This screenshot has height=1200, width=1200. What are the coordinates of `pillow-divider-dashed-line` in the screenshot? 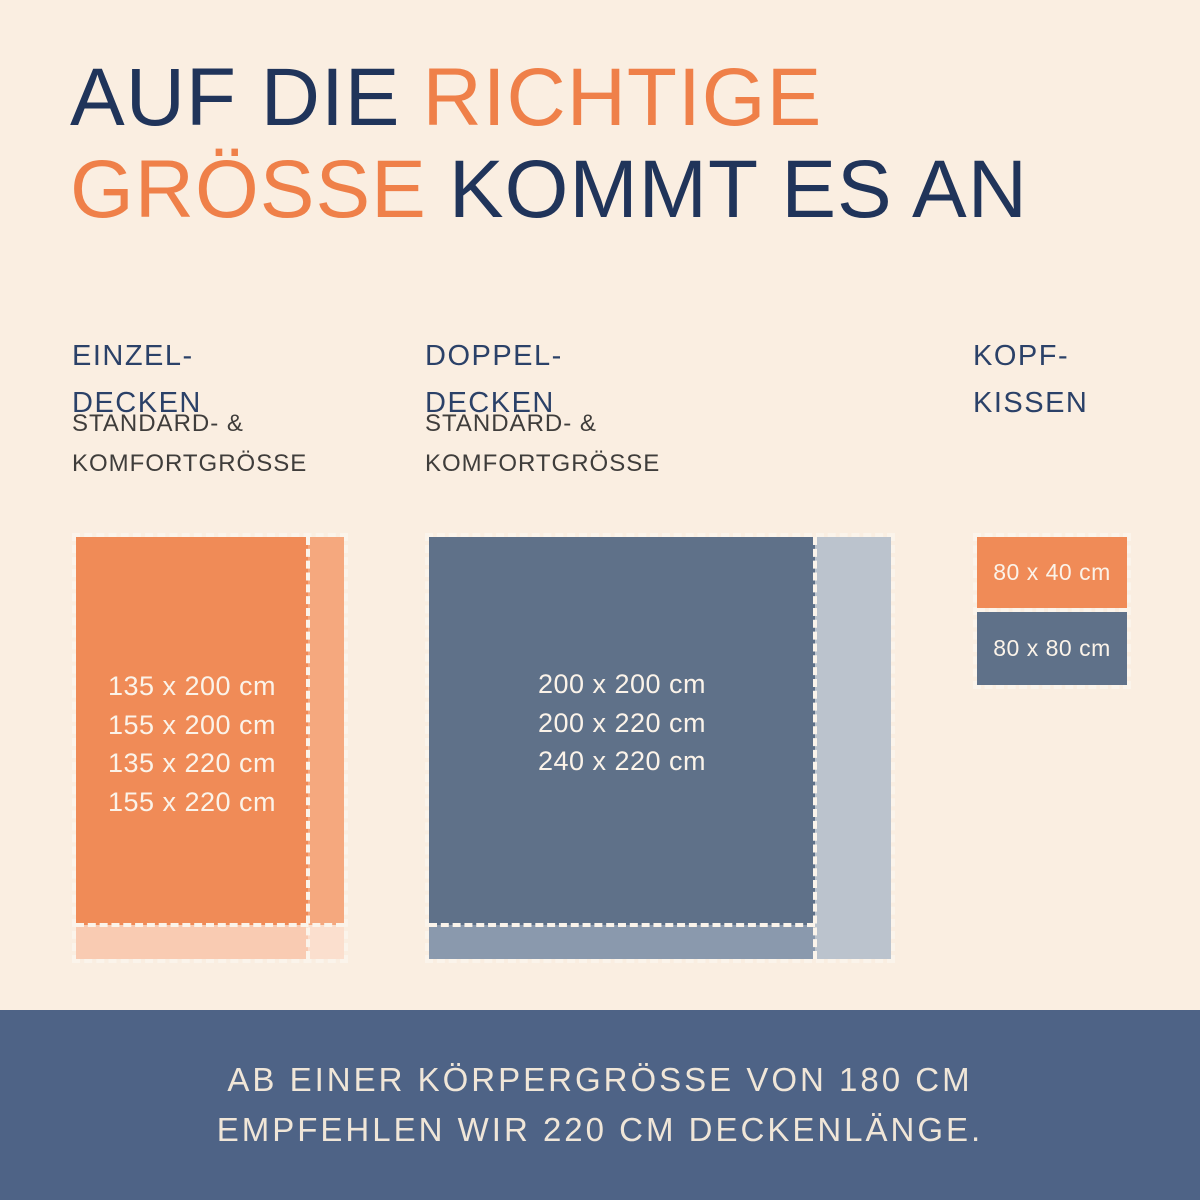 It's located at (1052, 610).